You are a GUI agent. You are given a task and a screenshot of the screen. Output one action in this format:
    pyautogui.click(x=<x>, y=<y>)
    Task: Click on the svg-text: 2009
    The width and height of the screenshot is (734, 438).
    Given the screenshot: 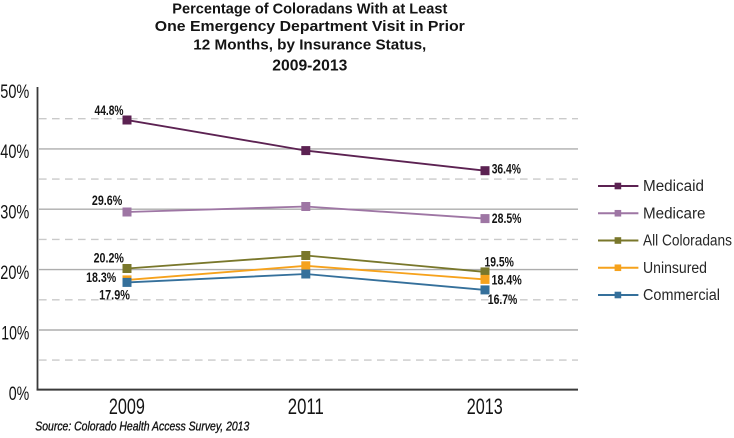 What is the action you would take?
    pyautogui.click(x=127, y=406)
    